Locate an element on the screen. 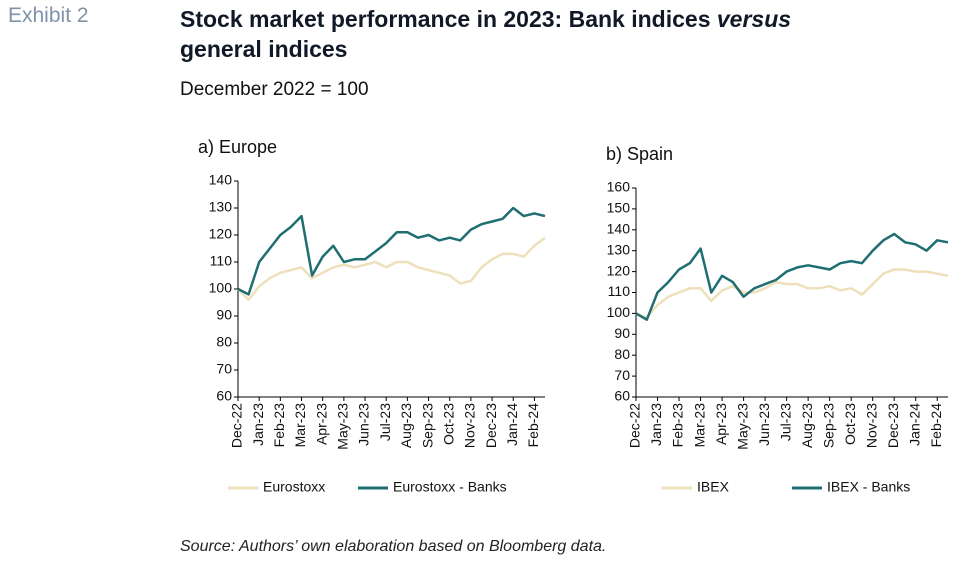  y-tick-label: 150 is located at coordinates (619, 208).